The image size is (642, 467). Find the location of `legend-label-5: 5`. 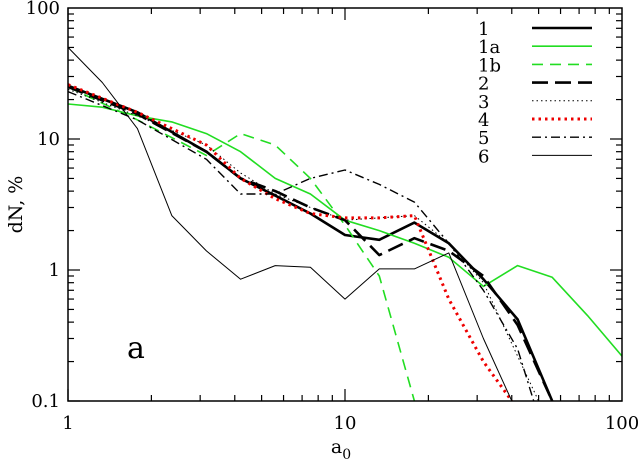

legend-label-5: 5 is located at coordinates (483, 138).